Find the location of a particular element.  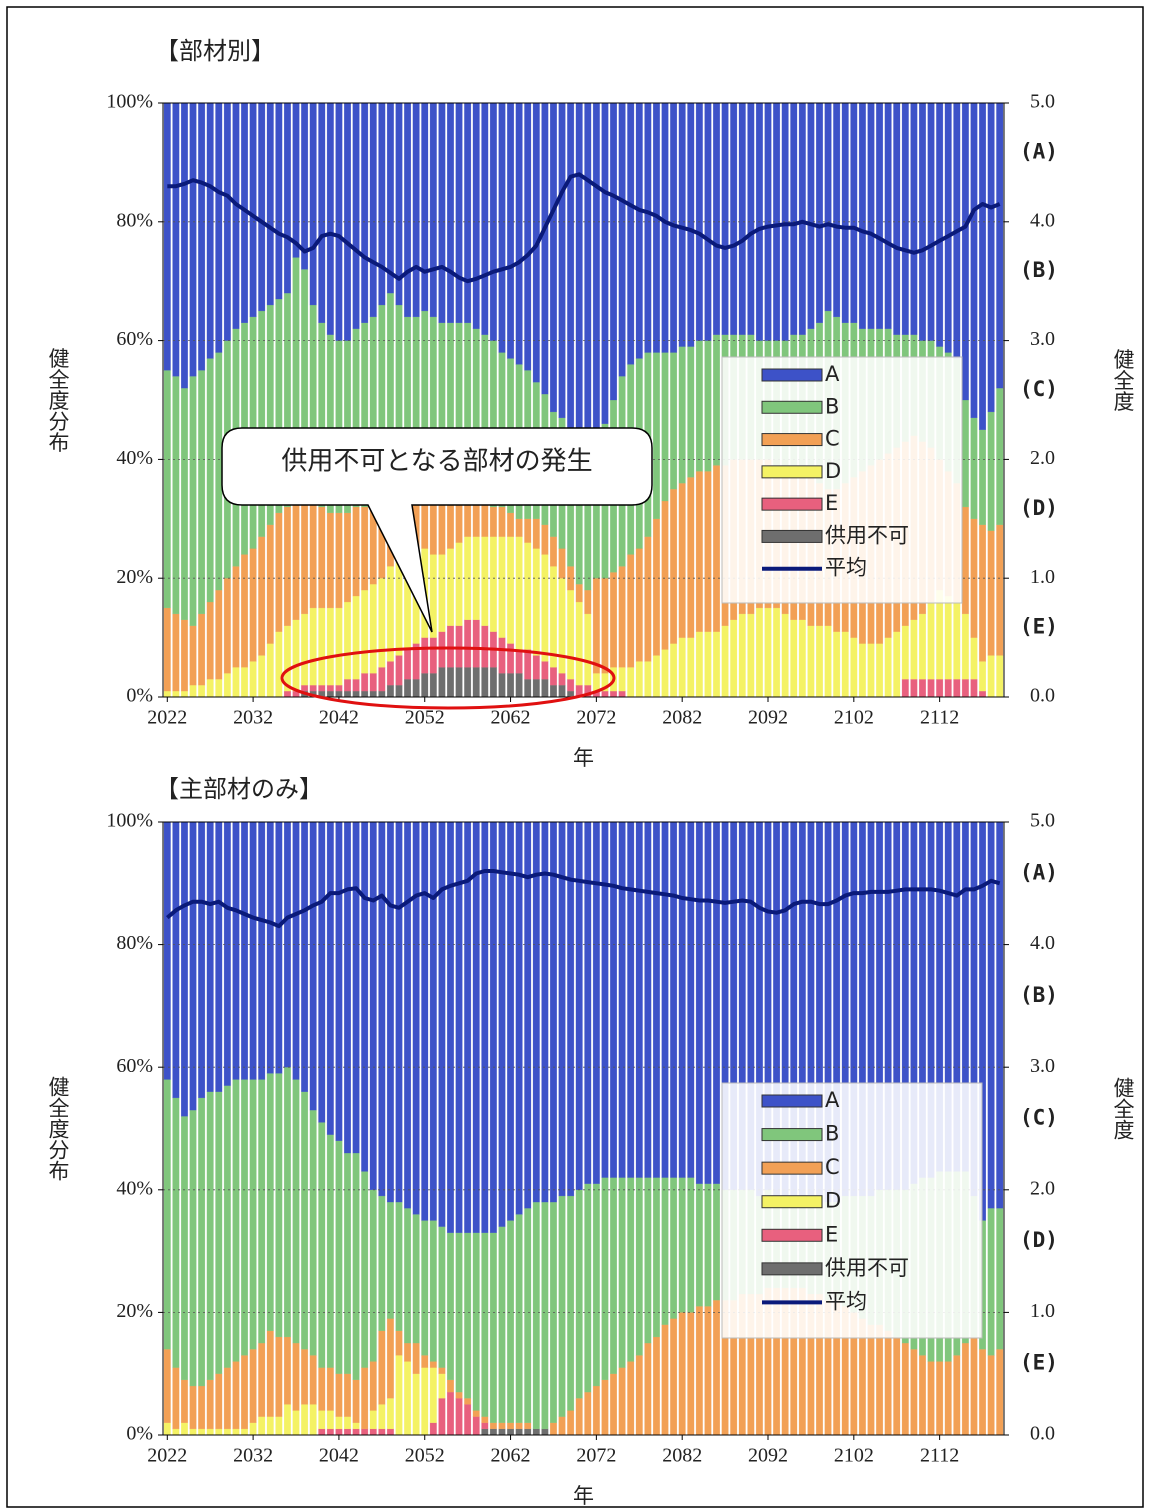

callout-text: 供用不可となる部材の発生 is located at coordinates (436, 462).